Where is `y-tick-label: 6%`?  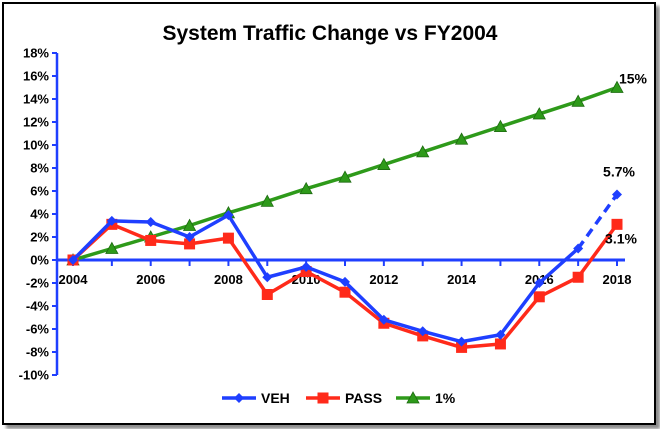 y-tick-label: 6% is located at coordinates (39, 191).